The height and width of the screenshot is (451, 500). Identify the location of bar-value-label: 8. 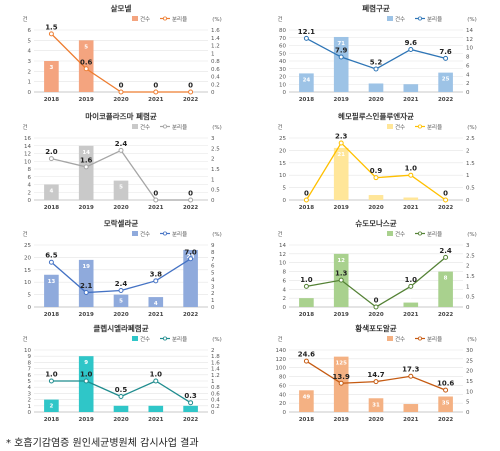
(446, 279).